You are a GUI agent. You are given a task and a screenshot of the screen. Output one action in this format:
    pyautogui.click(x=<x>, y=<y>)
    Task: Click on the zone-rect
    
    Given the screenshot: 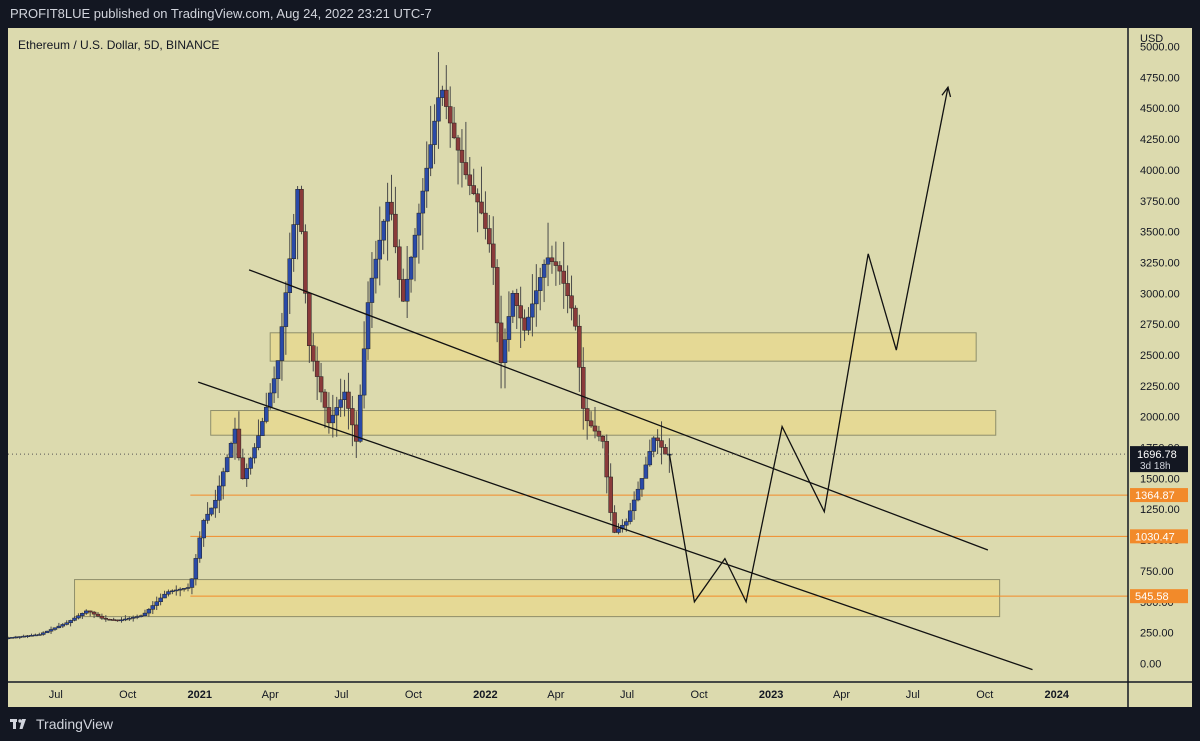 What is the action you would take?
    pyautogui.click(x=537, y=598)
    